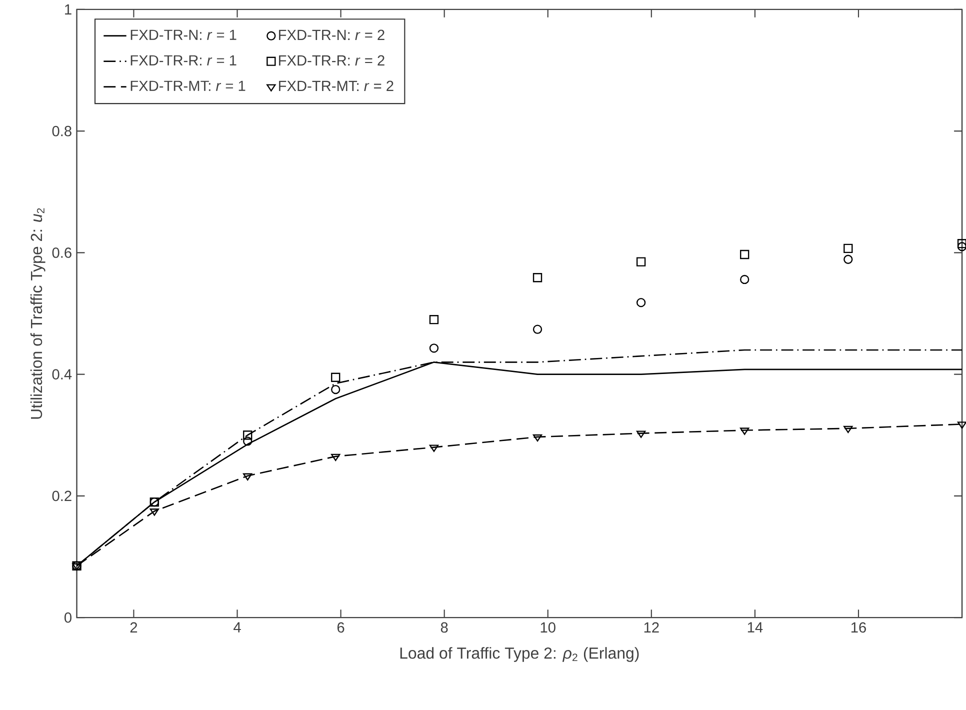  What do you see at coordinates (62, 495) in the screenshot?
I see `y-tick-label: 0.2` at bounding box center [62, 495].